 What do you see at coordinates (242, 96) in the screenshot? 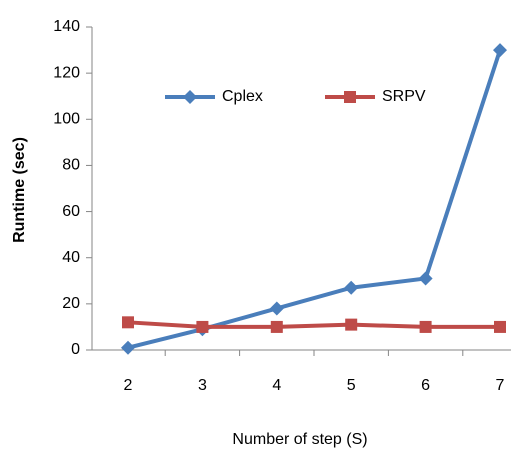
I see `legend-label: Cplex` at bounding box center [242, 96].